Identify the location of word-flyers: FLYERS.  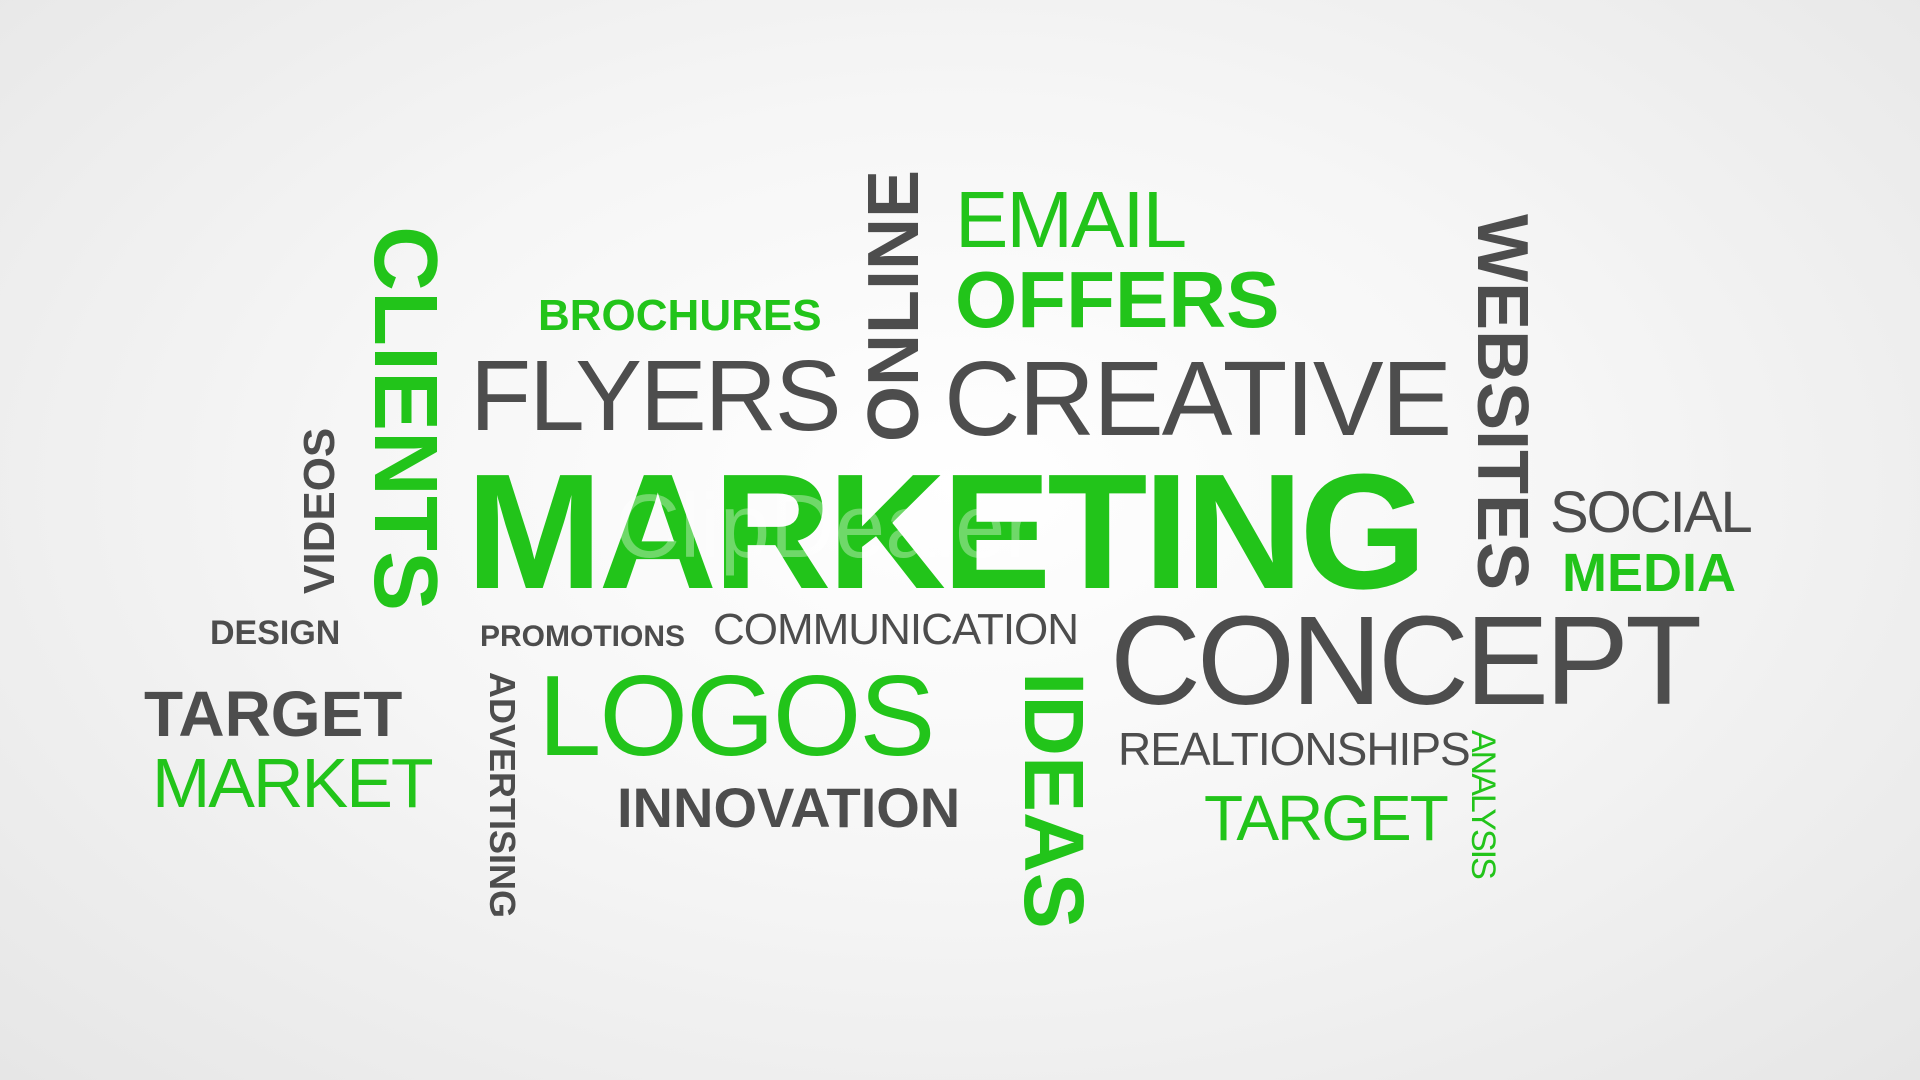
(656, 396).